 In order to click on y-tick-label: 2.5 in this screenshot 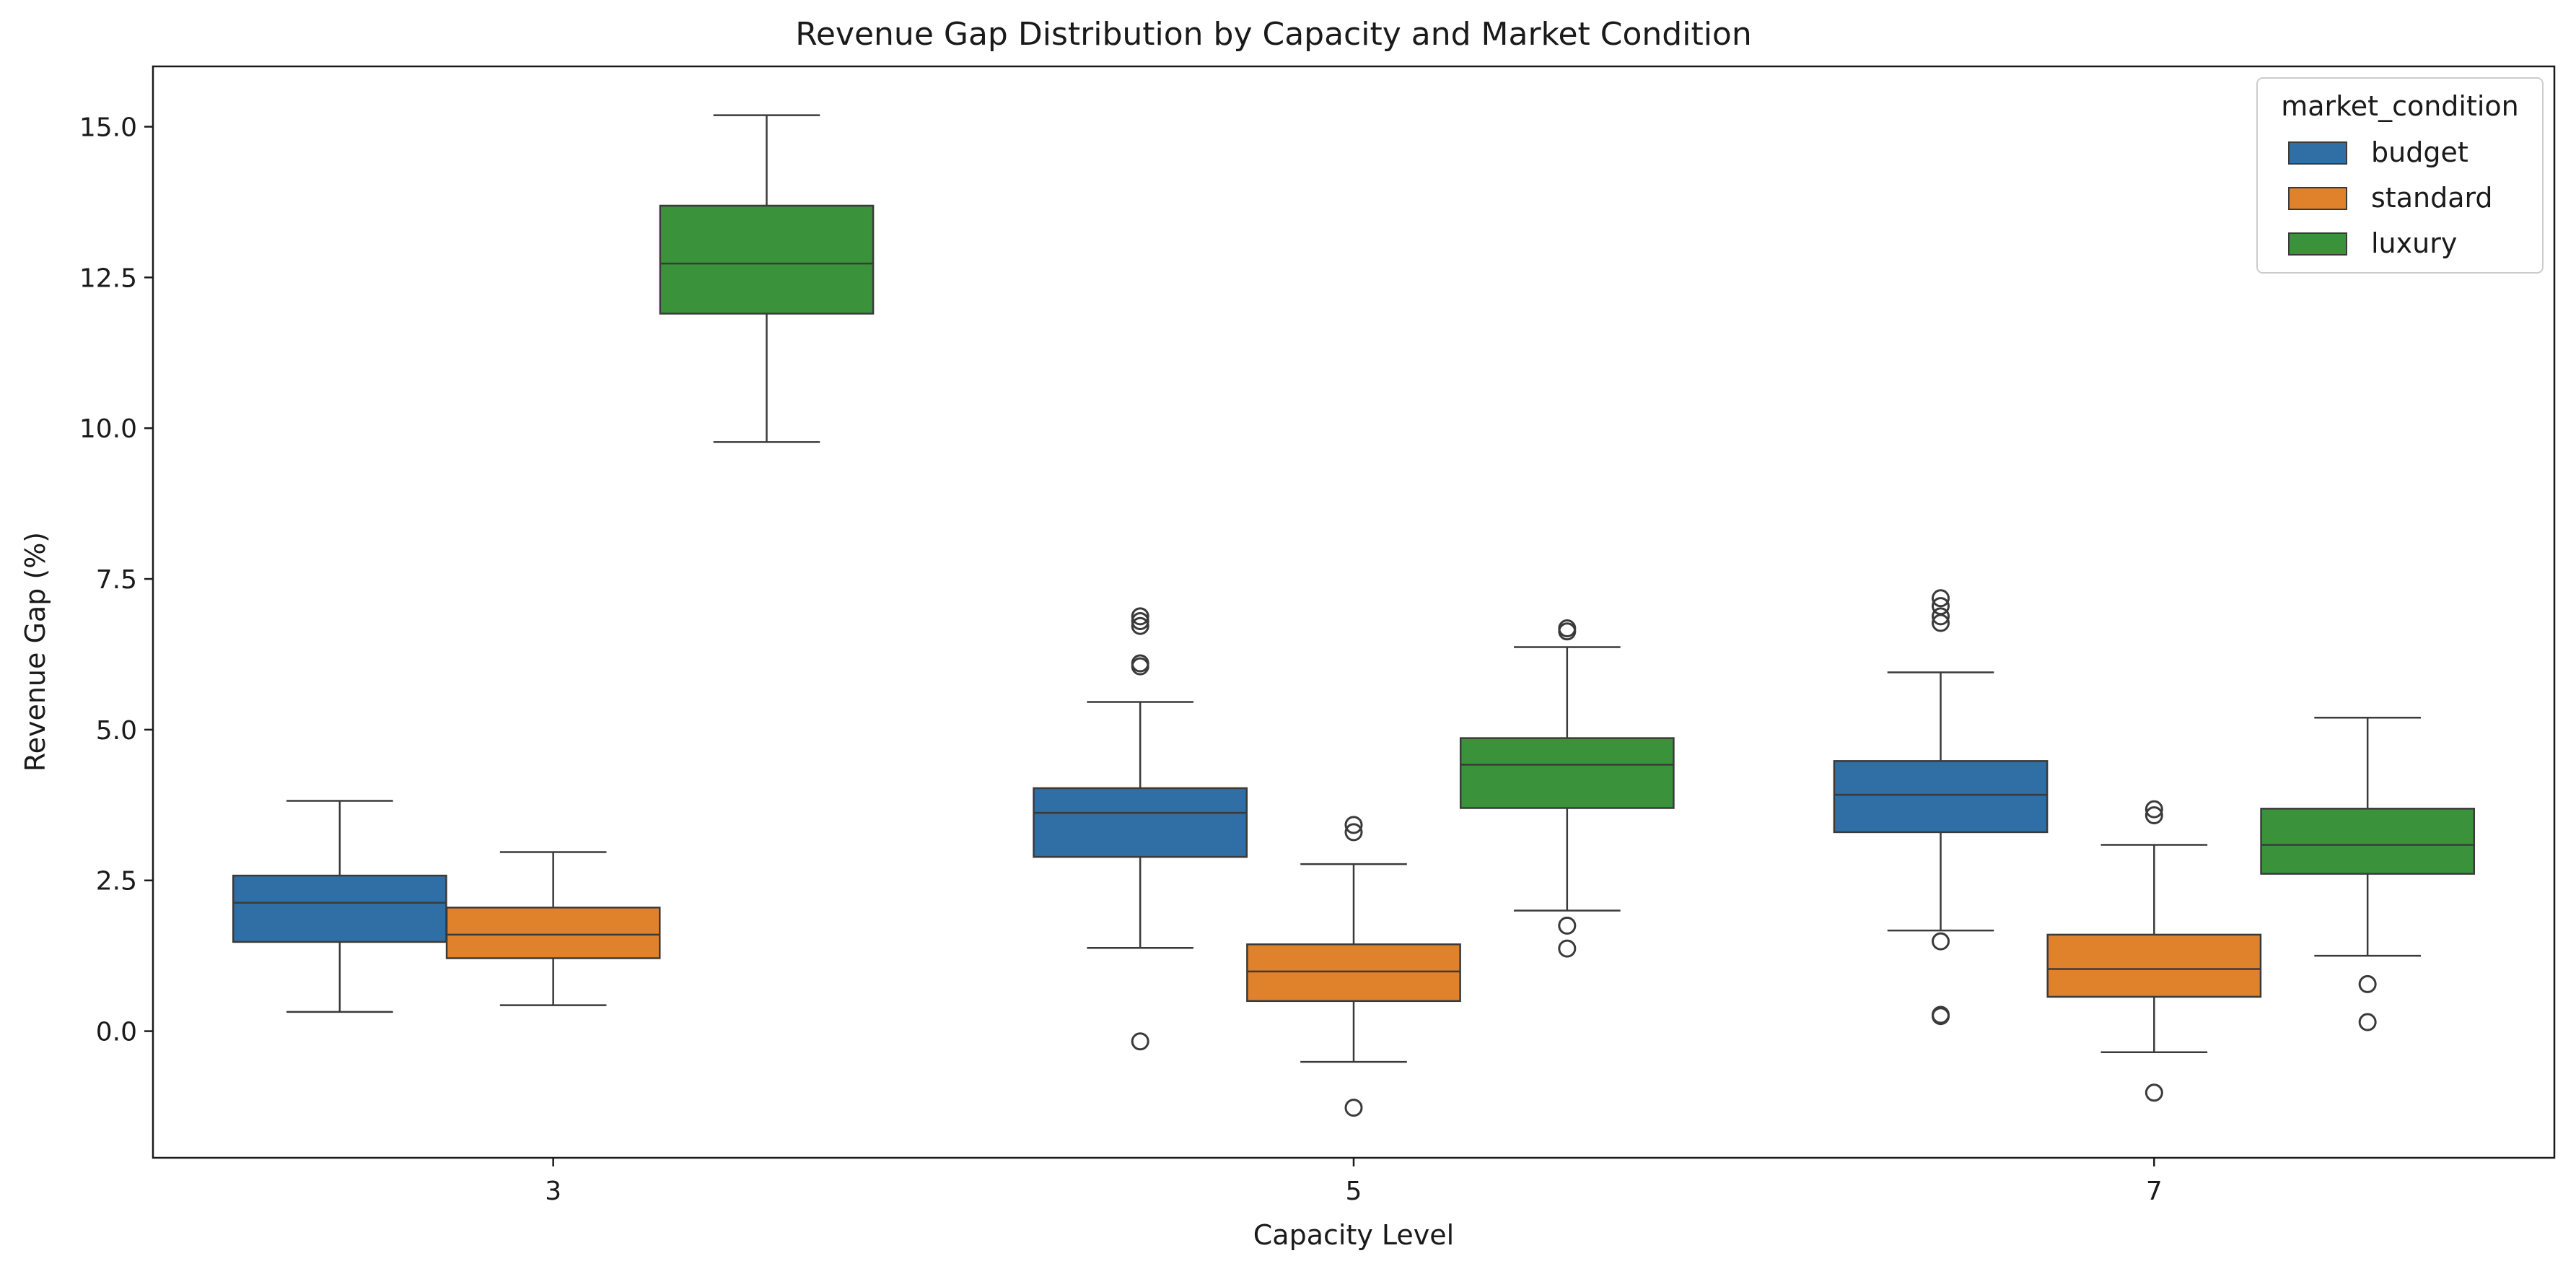, I will do `click(116, 881)`.